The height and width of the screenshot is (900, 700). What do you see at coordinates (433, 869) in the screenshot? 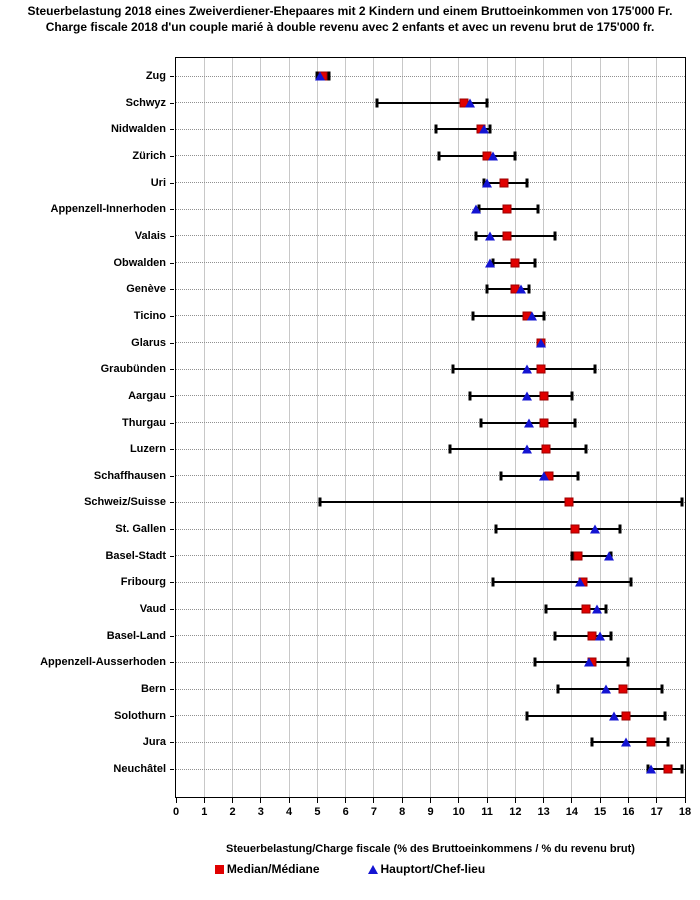
I see `legend-label-hauptort: Hauptort/Chef-lieu` at bounding box center [433, 869].